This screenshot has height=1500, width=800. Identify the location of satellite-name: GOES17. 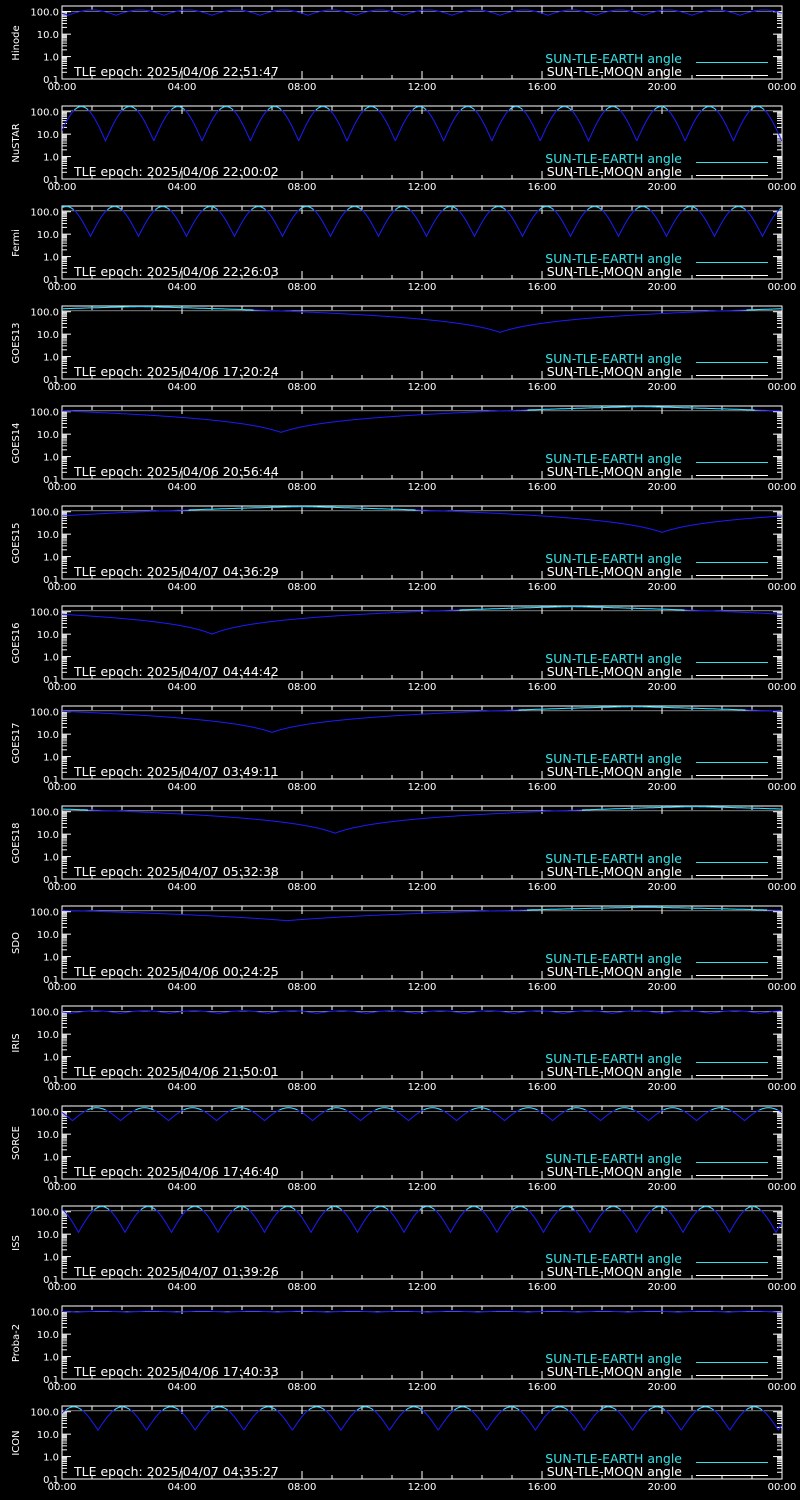
(16, 742).